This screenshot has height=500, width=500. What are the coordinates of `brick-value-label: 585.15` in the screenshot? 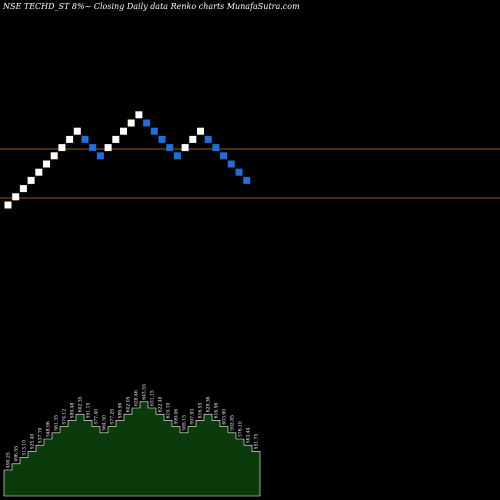 It's located at (185, 423).